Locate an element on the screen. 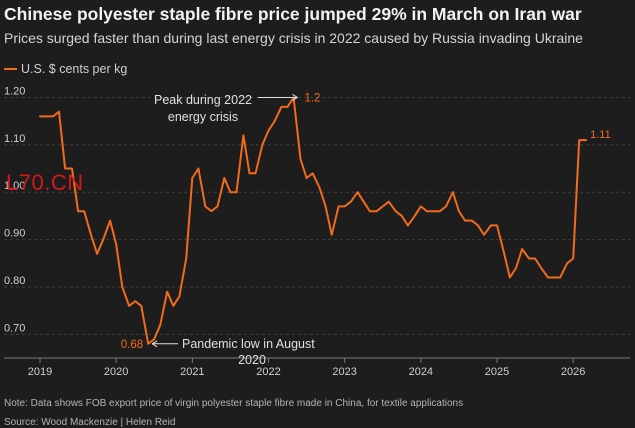 This screenshot has width=635, height=428. legend: U.S. $ cents per kg is located at coordinates (65, 69).